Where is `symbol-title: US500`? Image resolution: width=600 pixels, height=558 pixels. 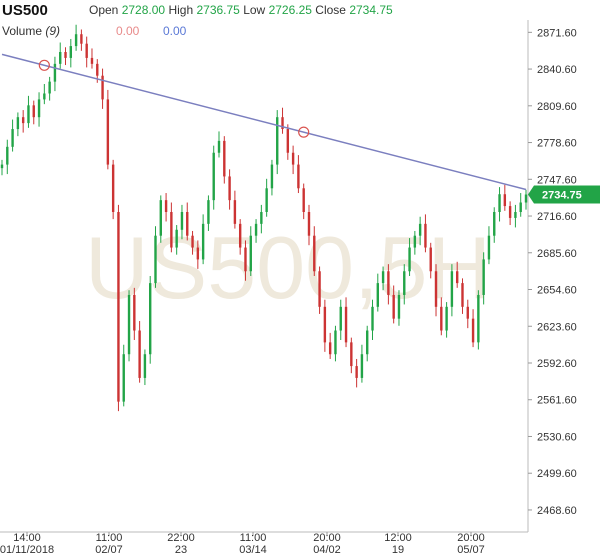
symbol-title: US500 is located at coordinates (25, 10).